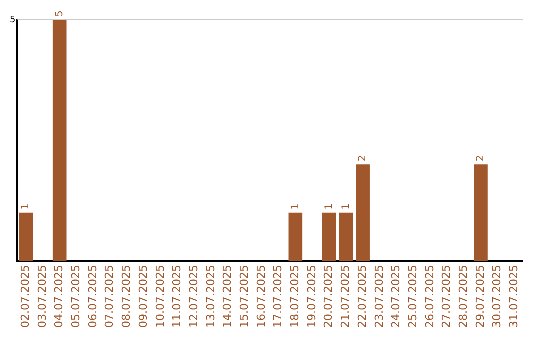 This screenshot has width=540, height=340. Describe the element at coordinates (278, 296) in the screenshot. I see `x-tick-label: 17.07.2025` at that location.